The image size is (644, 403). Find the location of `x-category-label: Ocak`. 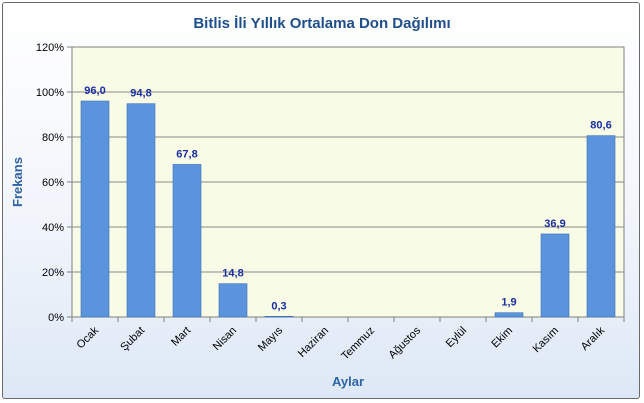

x-category-label: Ocak is located at coordinates (87, 337).